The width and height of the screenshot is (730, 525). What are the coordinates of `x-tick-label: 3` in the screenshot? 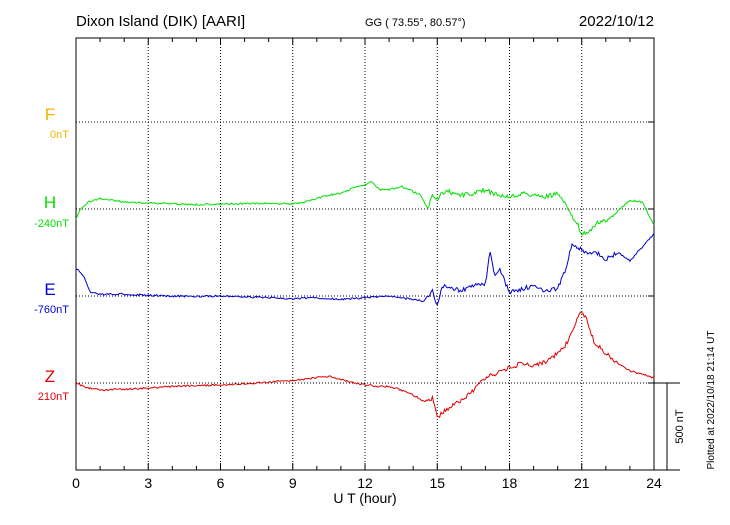 It's located at (148, 483).